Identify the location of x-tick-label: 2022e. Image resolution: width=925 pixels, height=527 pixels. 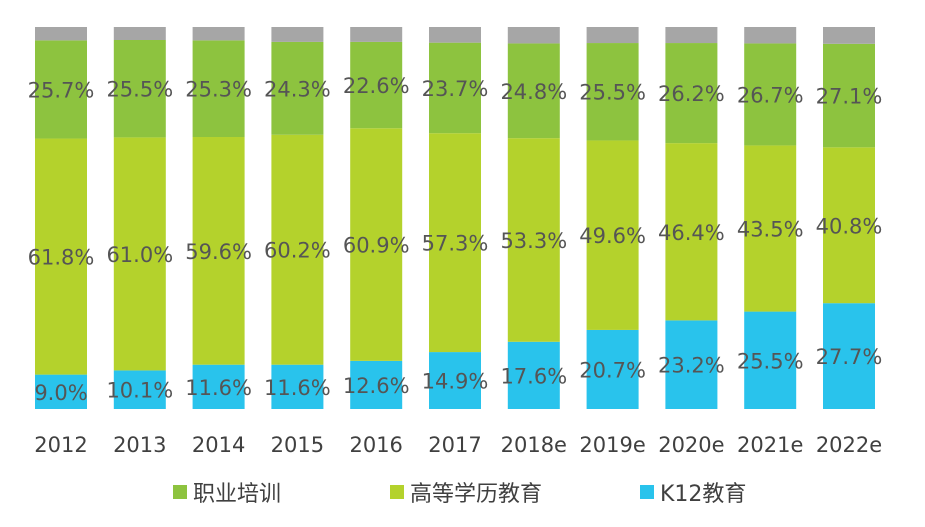
(849, 445).